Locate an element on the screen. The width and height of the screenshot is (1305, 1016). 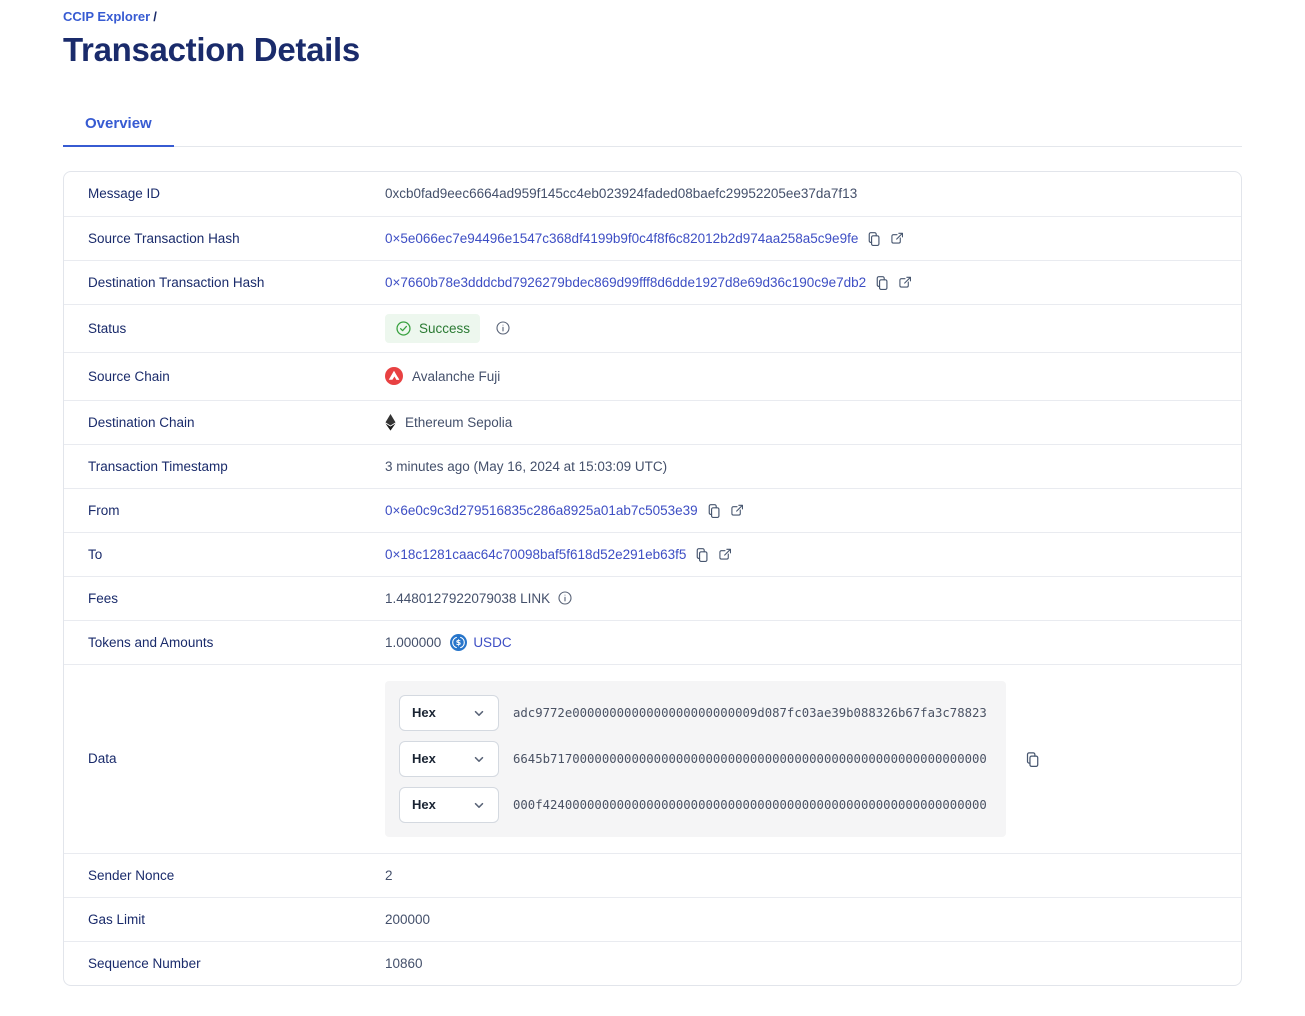
row-label: Status is located at coordinates (107, 328).